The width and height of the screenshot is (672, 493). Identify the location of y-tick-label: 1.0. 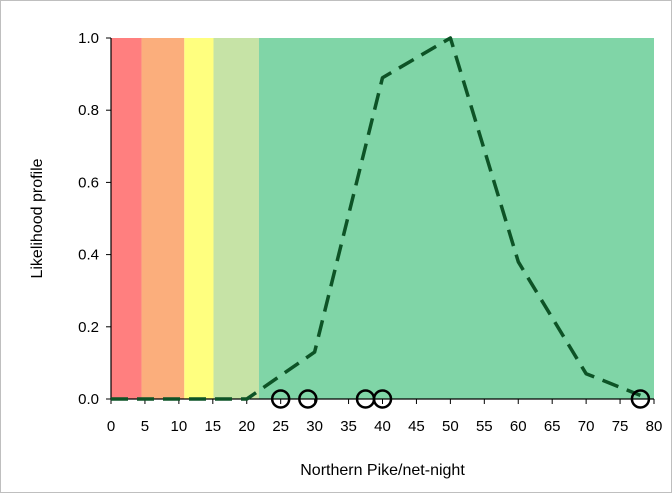
(88, 38).